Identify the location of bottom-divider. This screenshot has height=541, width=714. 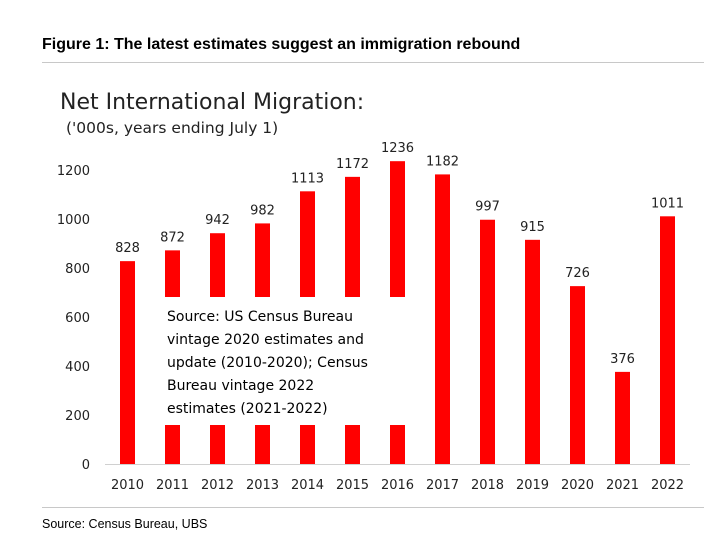
(373, 507).